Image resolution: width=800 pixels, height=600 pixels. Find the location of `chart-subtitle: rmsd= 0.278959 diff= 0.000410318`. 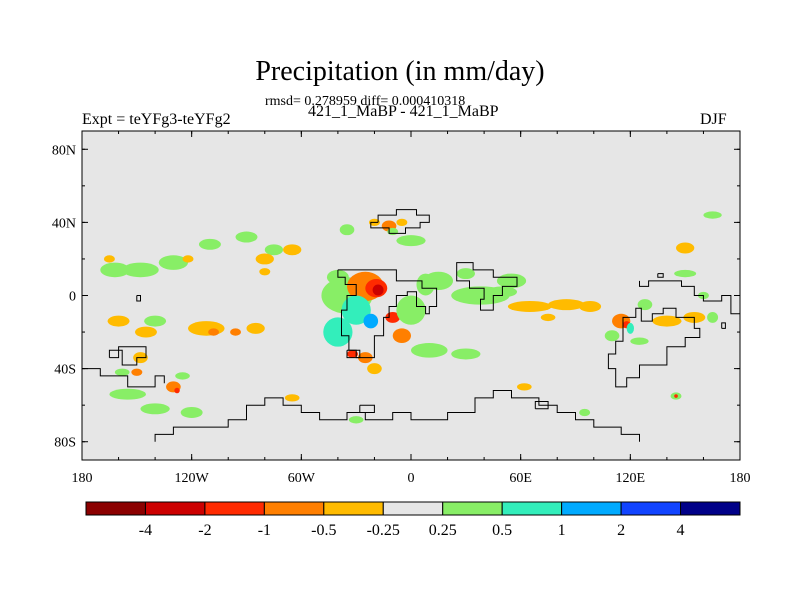

chart-subtitle: rmsd= 0.278959 diff= 0.000410318 is located at coordinates (365, 101).